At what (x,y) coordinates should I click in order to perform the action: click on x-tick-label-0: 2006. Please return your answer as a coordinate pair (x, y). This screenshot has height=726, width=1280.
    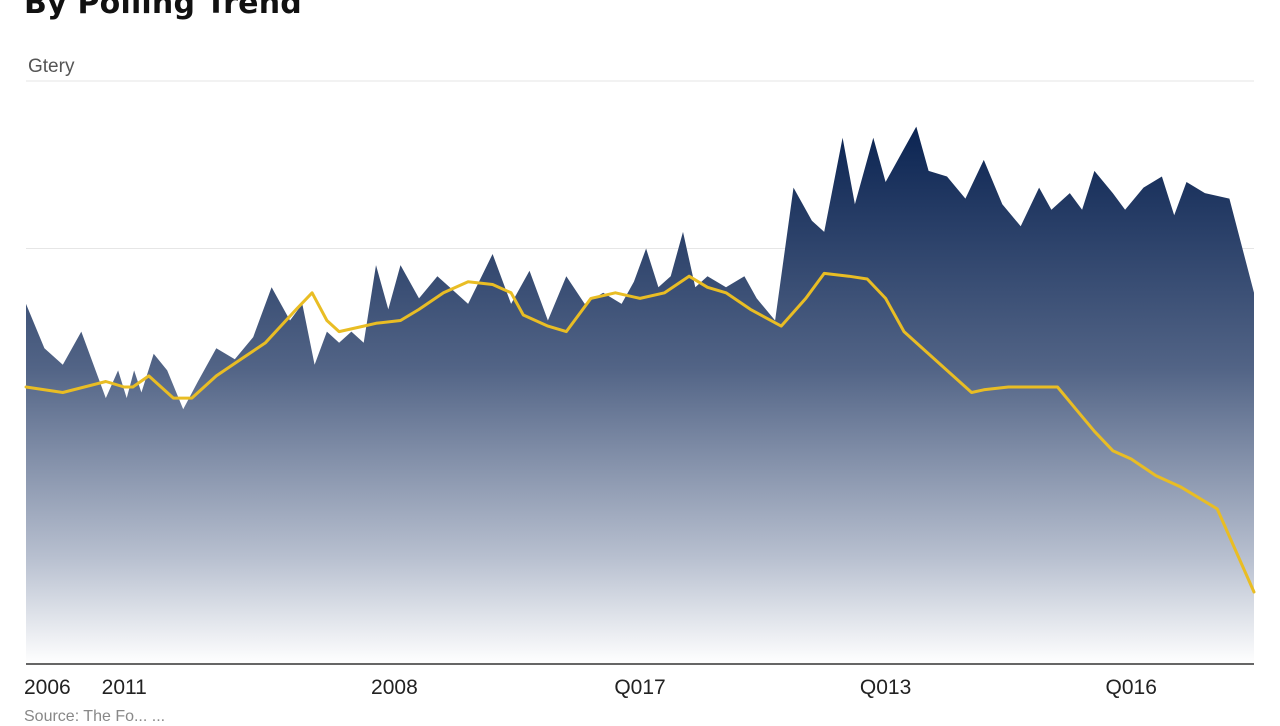
    Looking at the image, I should click on (47, 687).